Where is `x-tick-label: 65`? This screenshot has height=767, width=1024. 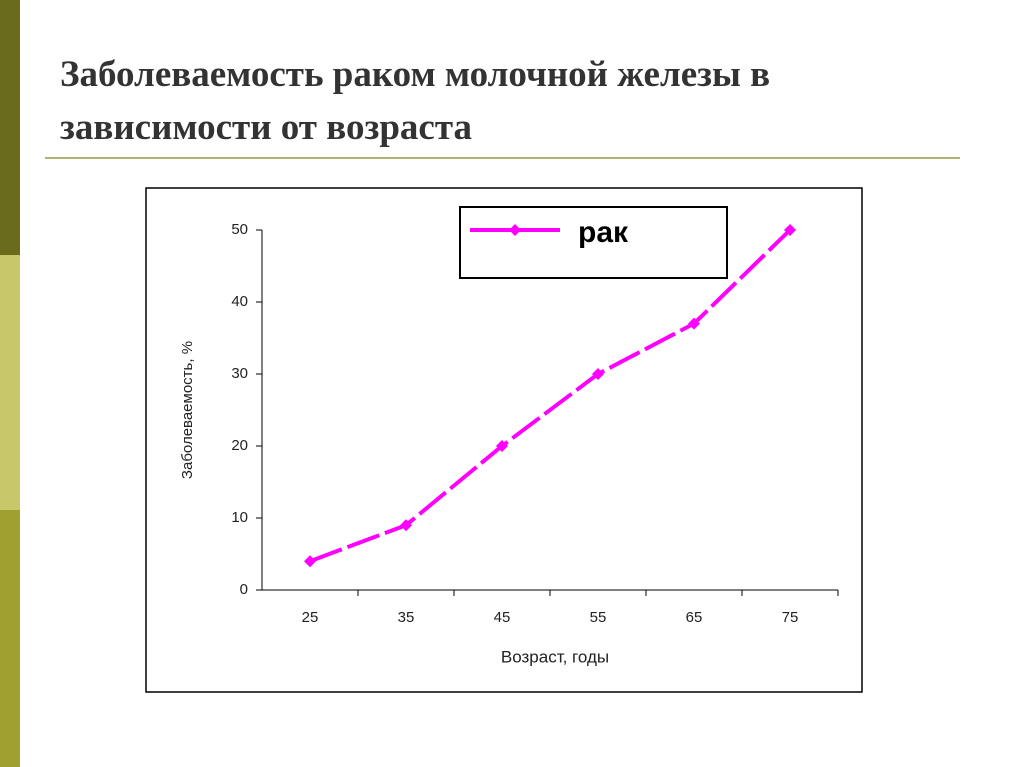 x-tick-label: 65 is located at coordinates (694, 617).